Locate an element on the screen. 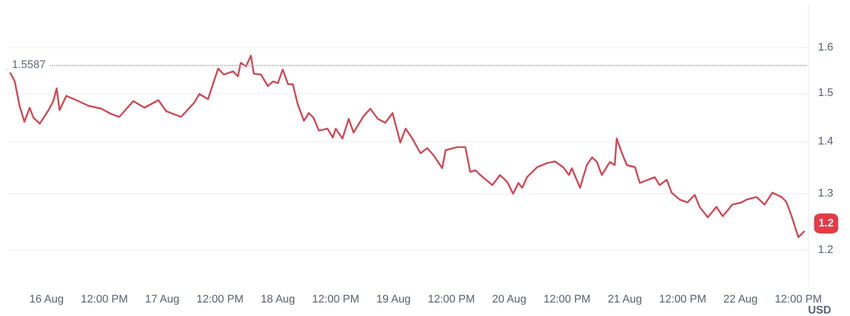 Image resolution: width=850 pixels, height=316 pixels. x-tick-label: 18 Aug is located at coordinates (278, 300).